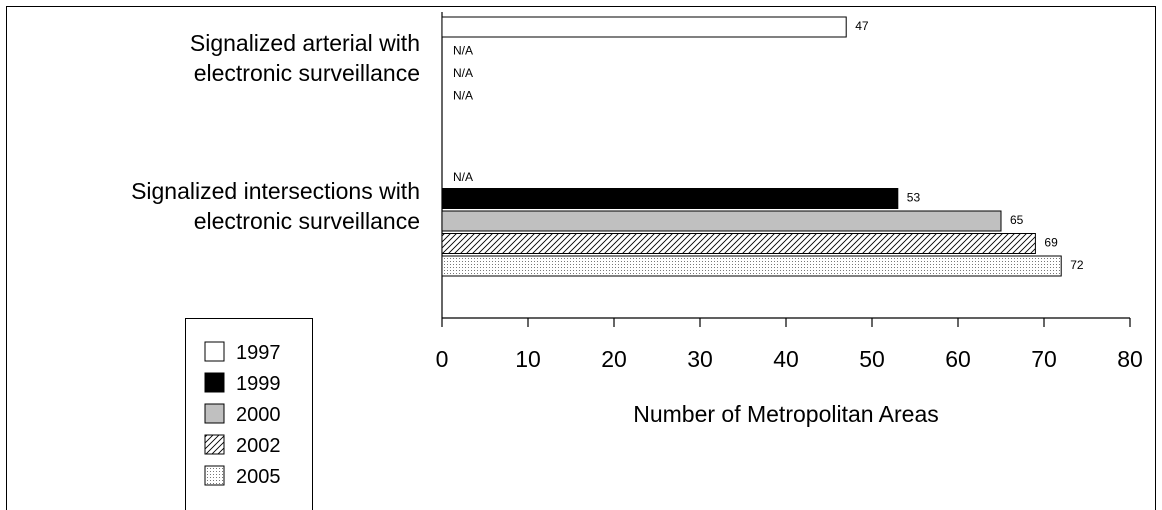  What do you see at coordinates (614, 359) in the screenshot?
I see `x-tick-label: 20` at bounding box center [614, 359].